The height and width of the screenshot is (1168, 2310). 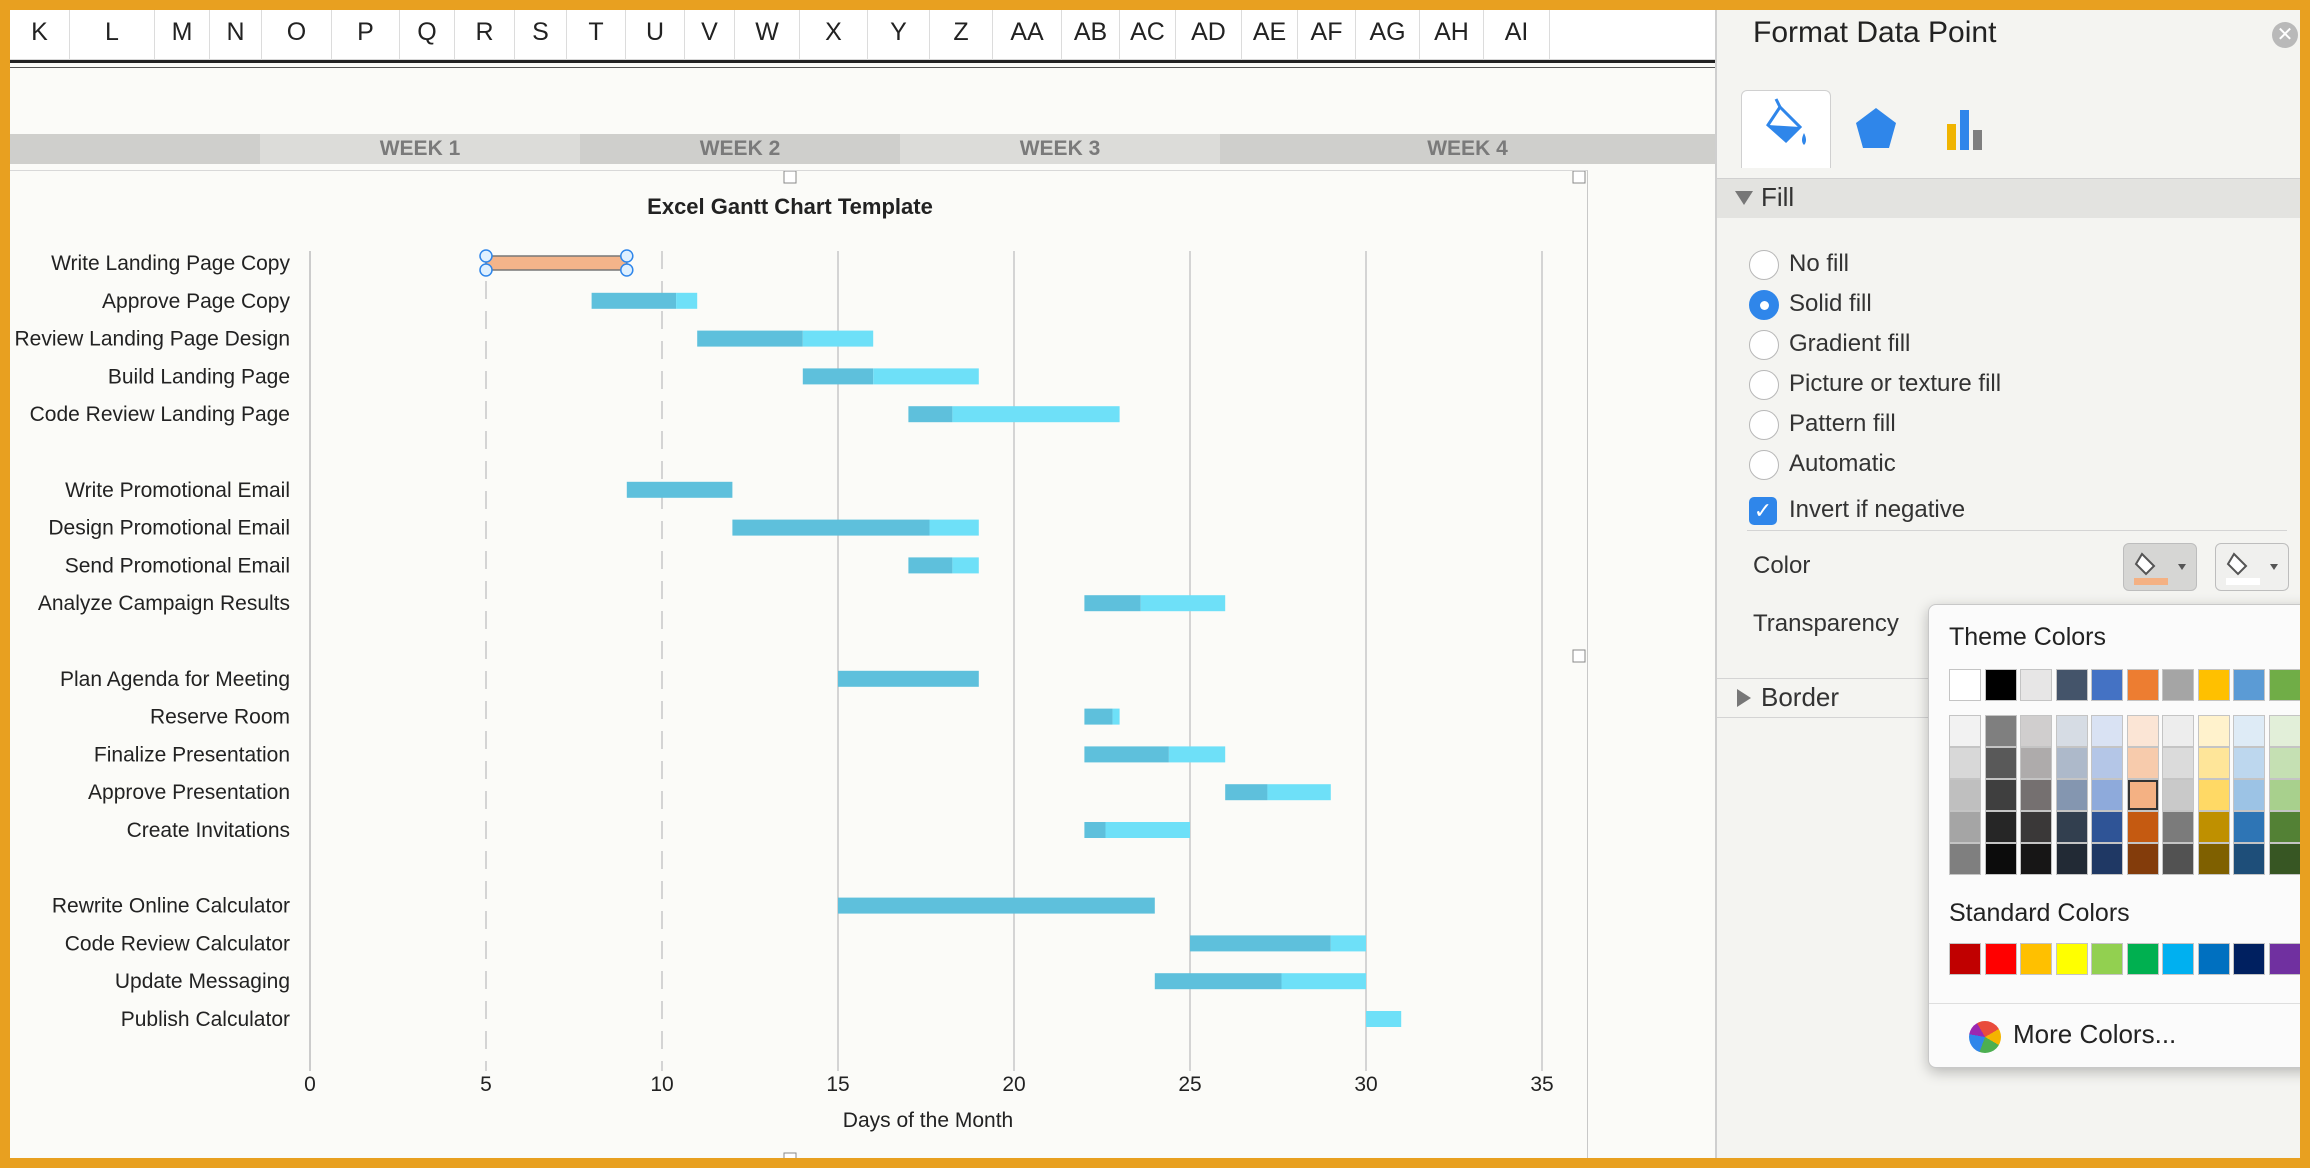 I want to click on chart-title: Excel Gantt Chart Template, so click(x=790, y=206).